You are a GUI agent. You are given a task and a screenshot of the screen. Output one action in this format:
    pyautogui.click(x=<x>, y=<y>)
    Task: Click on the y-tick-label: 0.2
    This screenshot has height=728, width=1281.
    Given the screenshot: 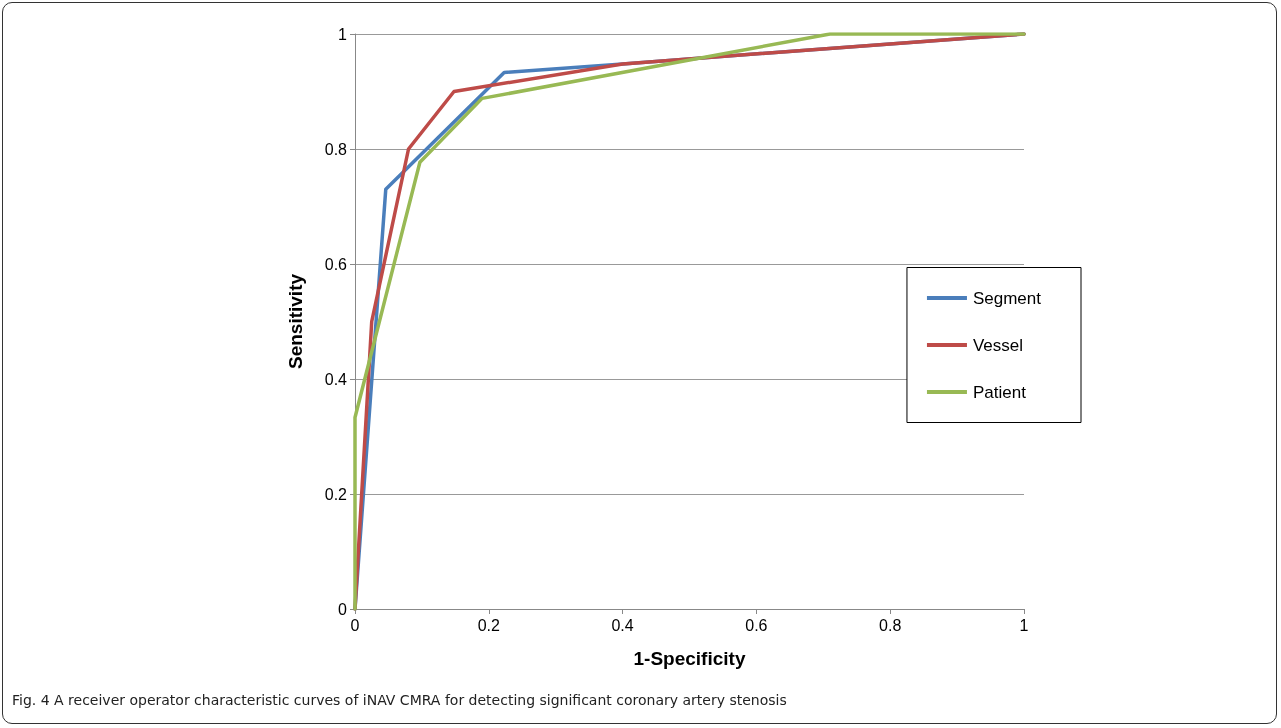 What is the action you would take?
    pyautogui.click(x=336, y=494)
    